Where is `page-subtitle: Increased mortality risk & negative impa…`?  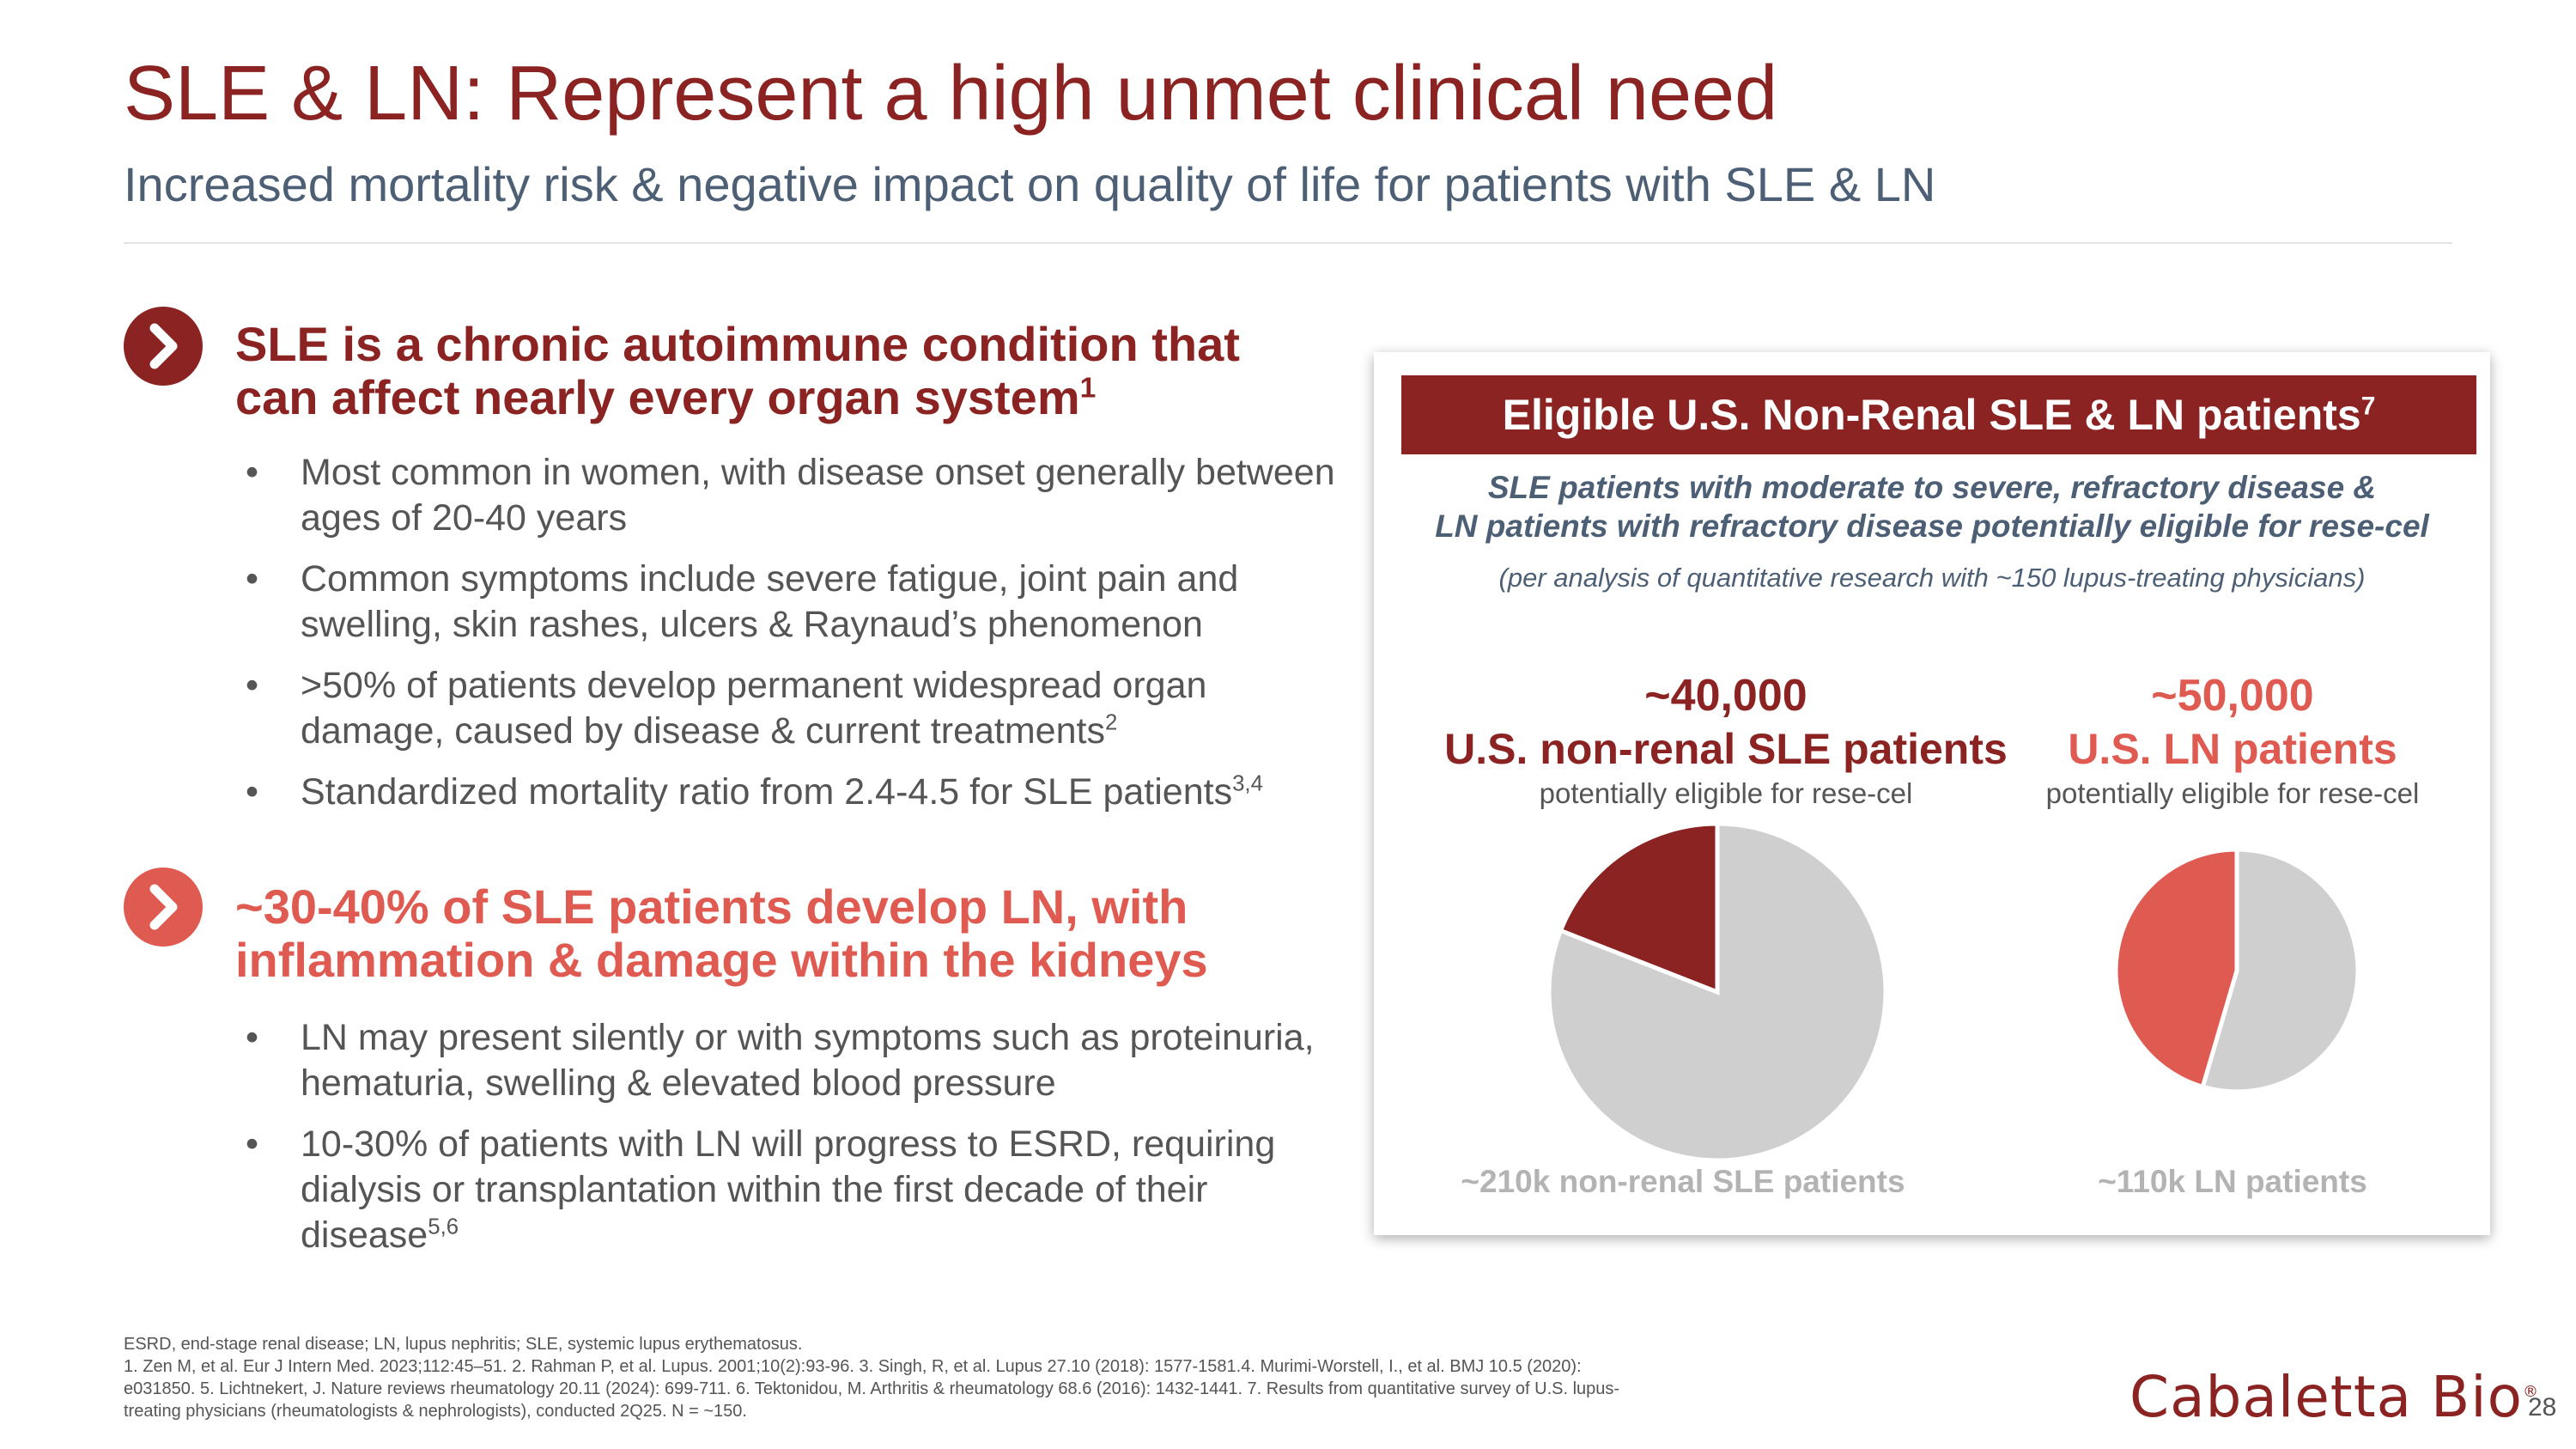 page-subtitle: Increased mortality risk & negative impa… is located at coordinates (1030, 184).